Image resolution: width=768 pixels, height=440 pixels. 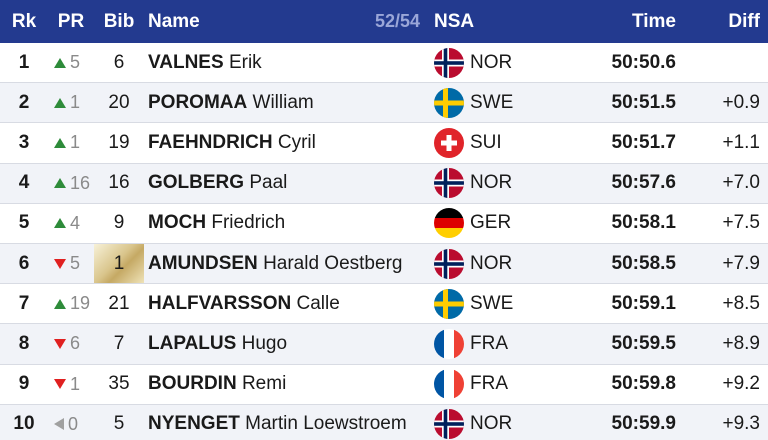 What do you see at coordinates (449, 102) in the screenshot?
I see `sweden-flag-icon` at bounding box center [449, 102].